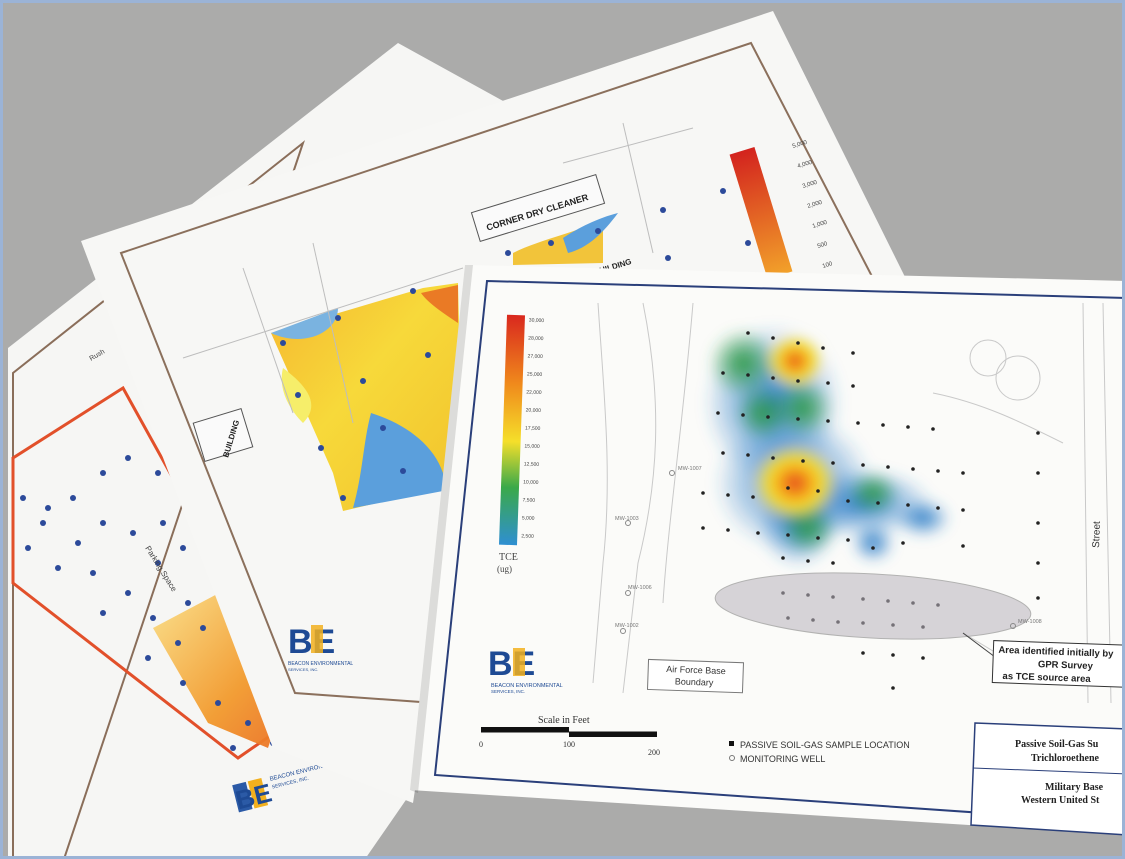 Image resolution: width=1125 pixels, height=859 pixels. I want to click on front-map-logo: BE BEACON ENVIRONMENTAL SERVICES, INC., so click(525, 669).